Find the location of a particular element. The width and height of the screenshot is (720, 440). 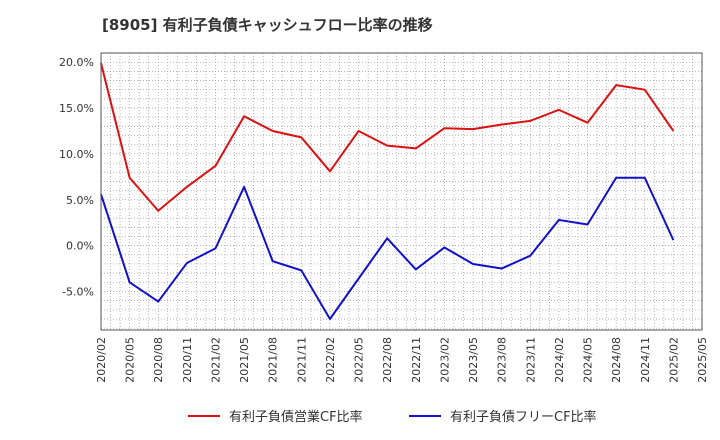

x-tick-label: 2021/02 is located at coordinates (215, 360).